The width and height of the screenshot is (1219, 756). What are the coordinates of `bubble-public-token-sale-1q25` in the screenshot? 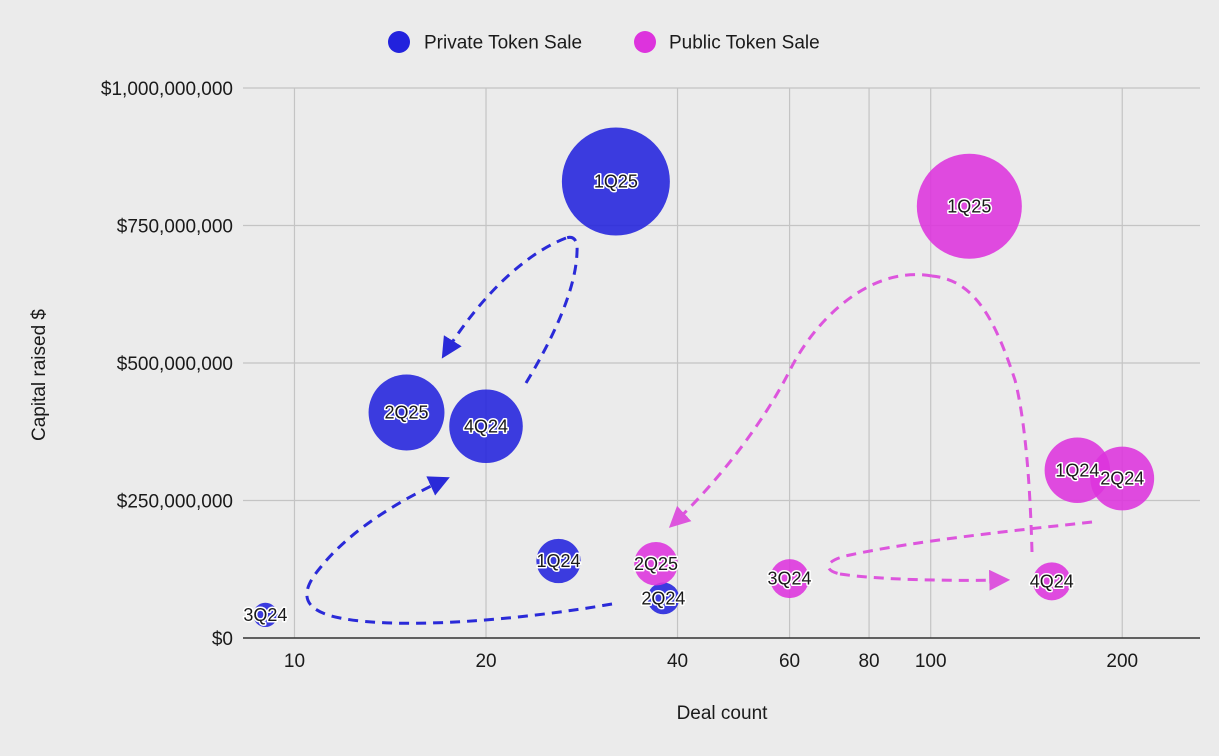 It's located at (969, 206).